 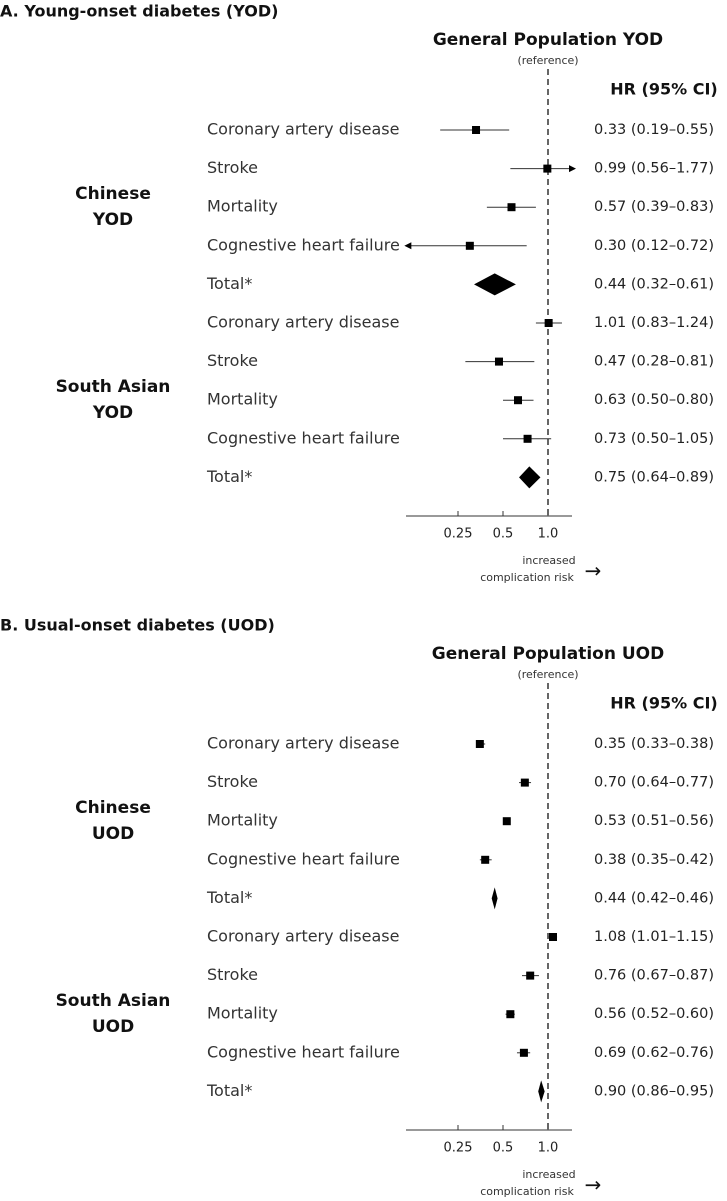 What do you see at coordinates (654, 860) in the screenshot?
I see `hr-ci-text: 0.38 (0.35–0.42)` at bounding box center [654, 860].